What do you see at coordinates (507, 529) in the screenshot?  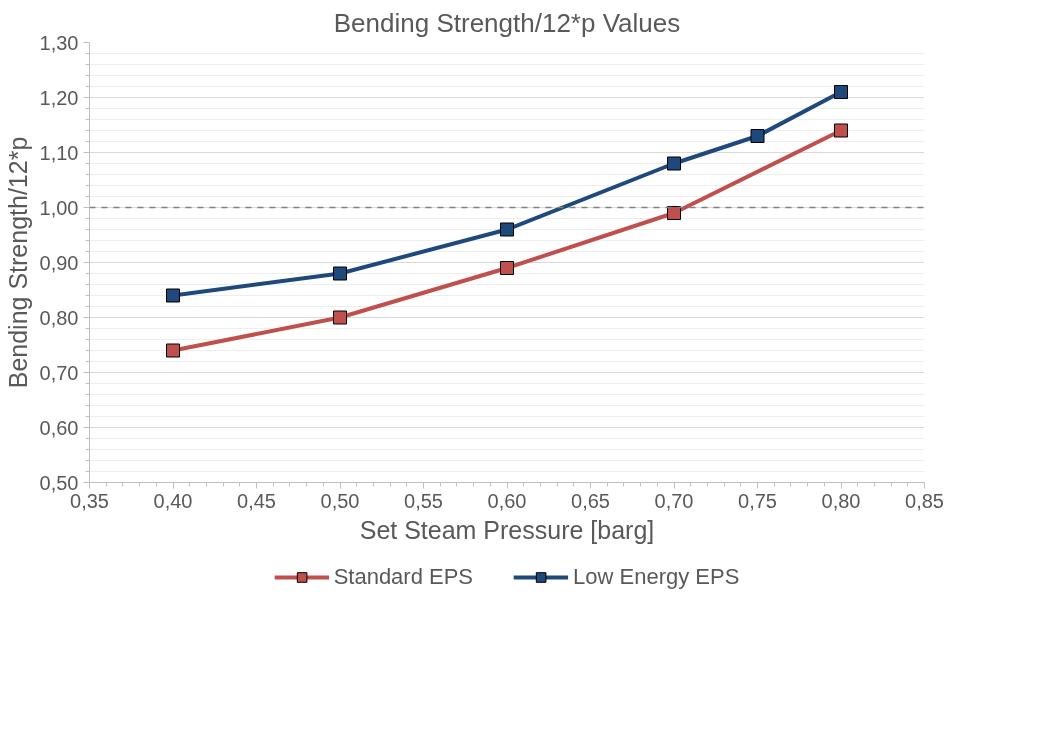 I see `x-axis-title: Set Steam Pressure [barg]` at bounding box center [507, 529].